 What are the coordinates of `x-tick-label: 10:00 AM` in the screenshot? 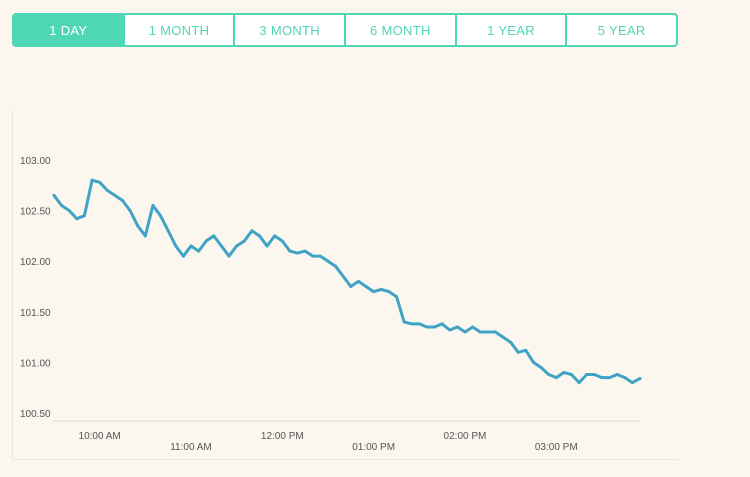 It's located at (100, 436).